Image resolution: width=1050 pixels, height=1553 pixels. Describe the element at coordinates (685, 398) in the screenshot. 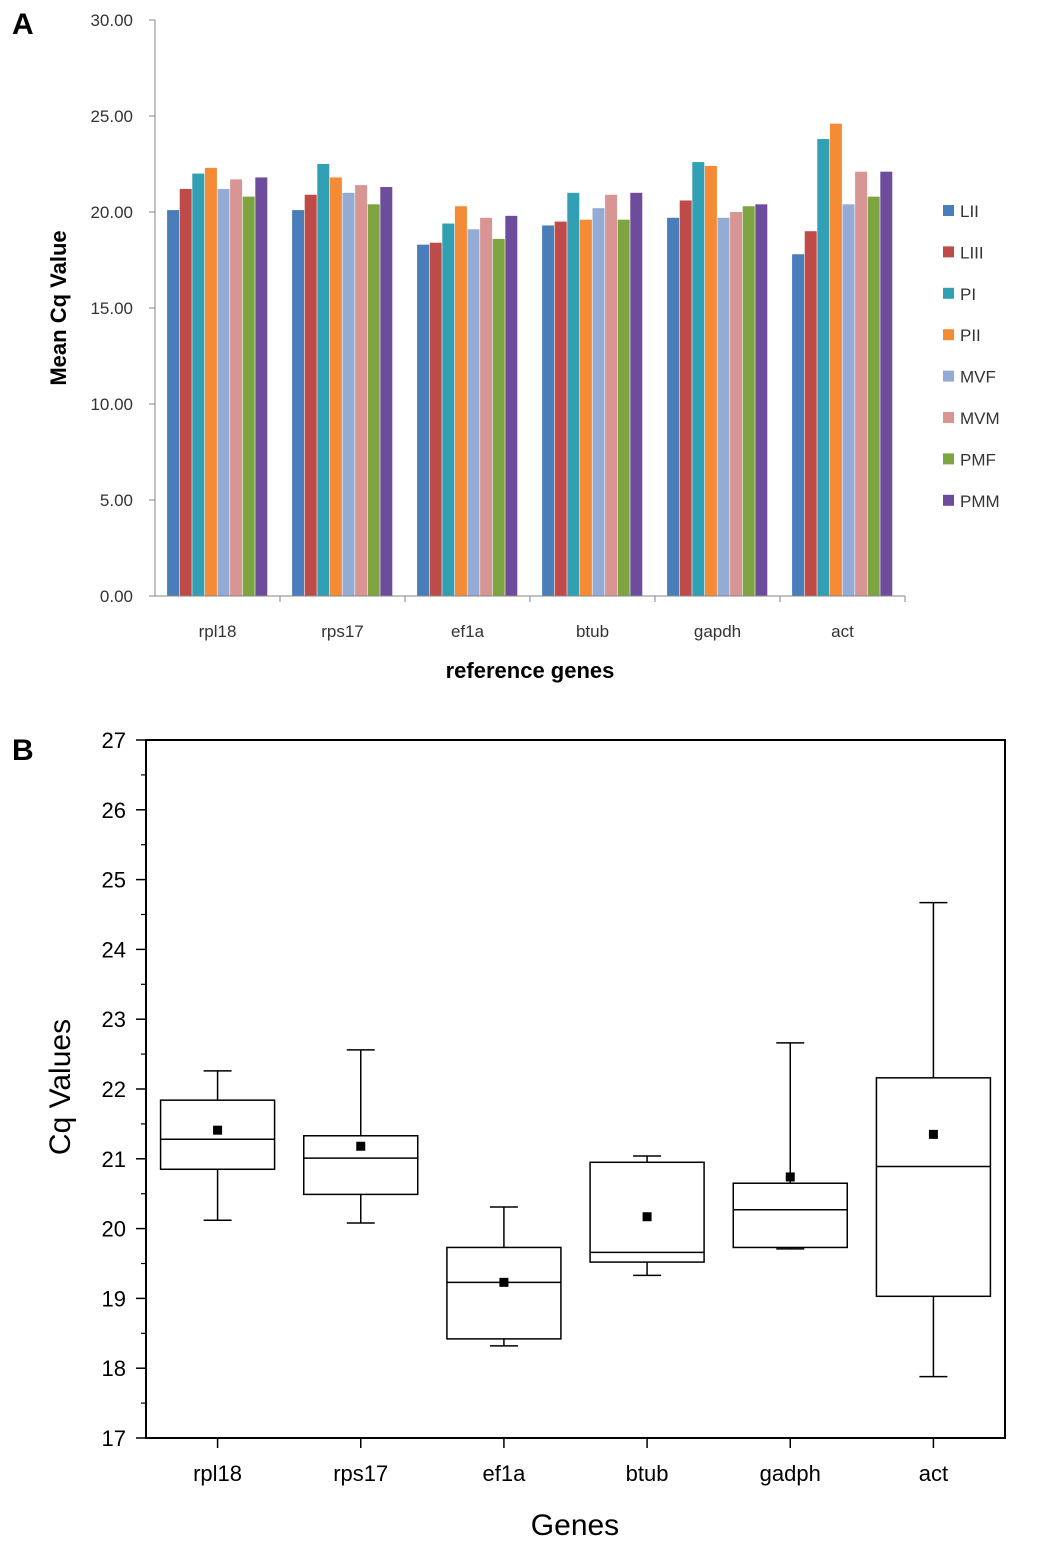

I see `bar-gapdh-LIII` at that location.